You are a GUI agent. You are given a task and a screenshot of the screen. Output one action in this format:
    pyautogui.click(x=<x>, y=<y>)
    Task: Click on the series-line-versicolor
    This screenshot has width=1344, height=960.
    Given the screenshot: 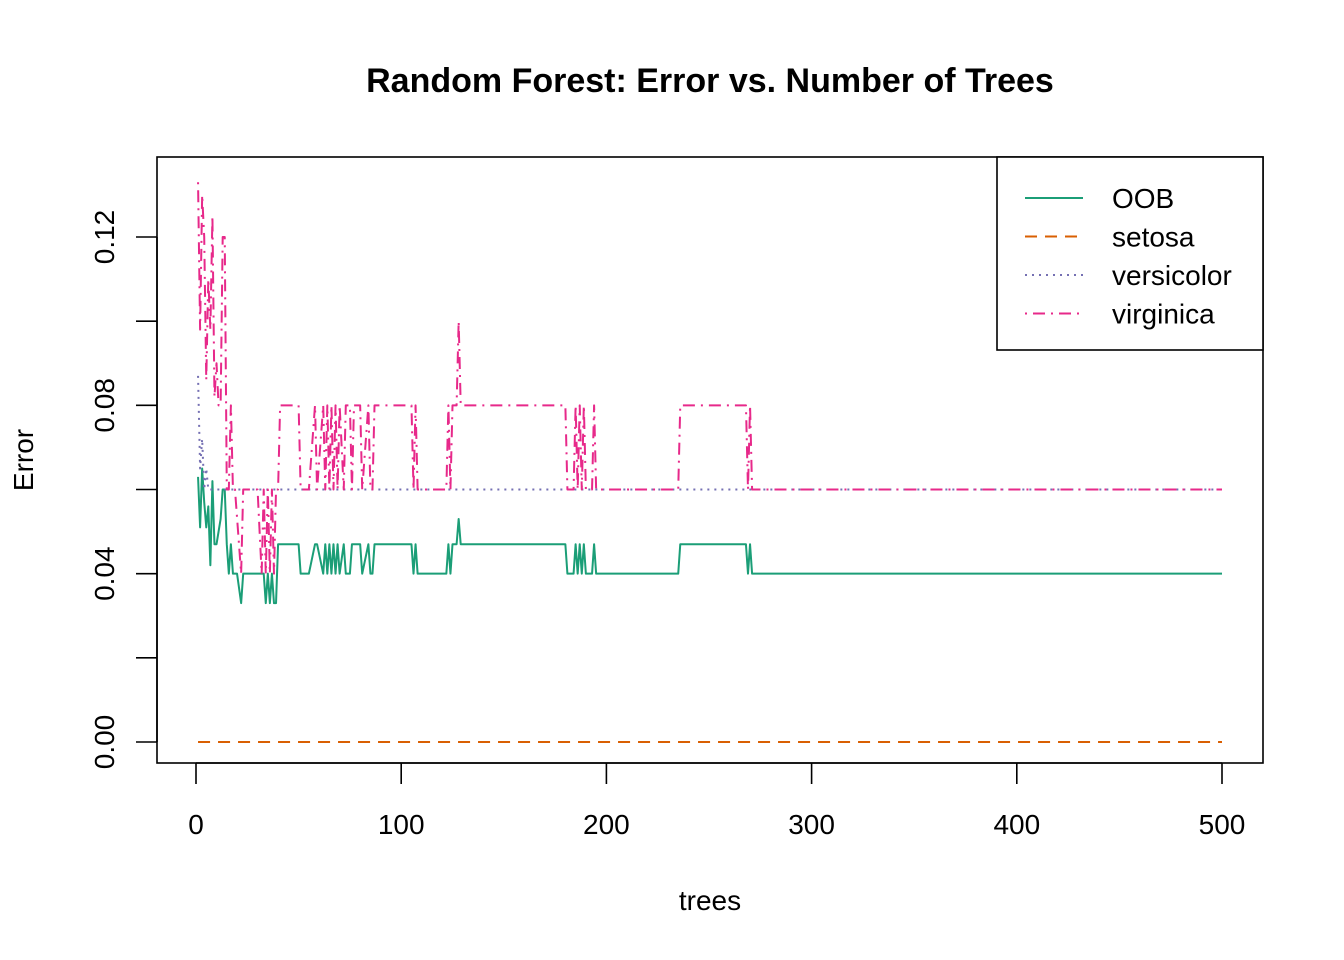 What is the action you would take?
    pyautogui.click(x=709, y=433)
    